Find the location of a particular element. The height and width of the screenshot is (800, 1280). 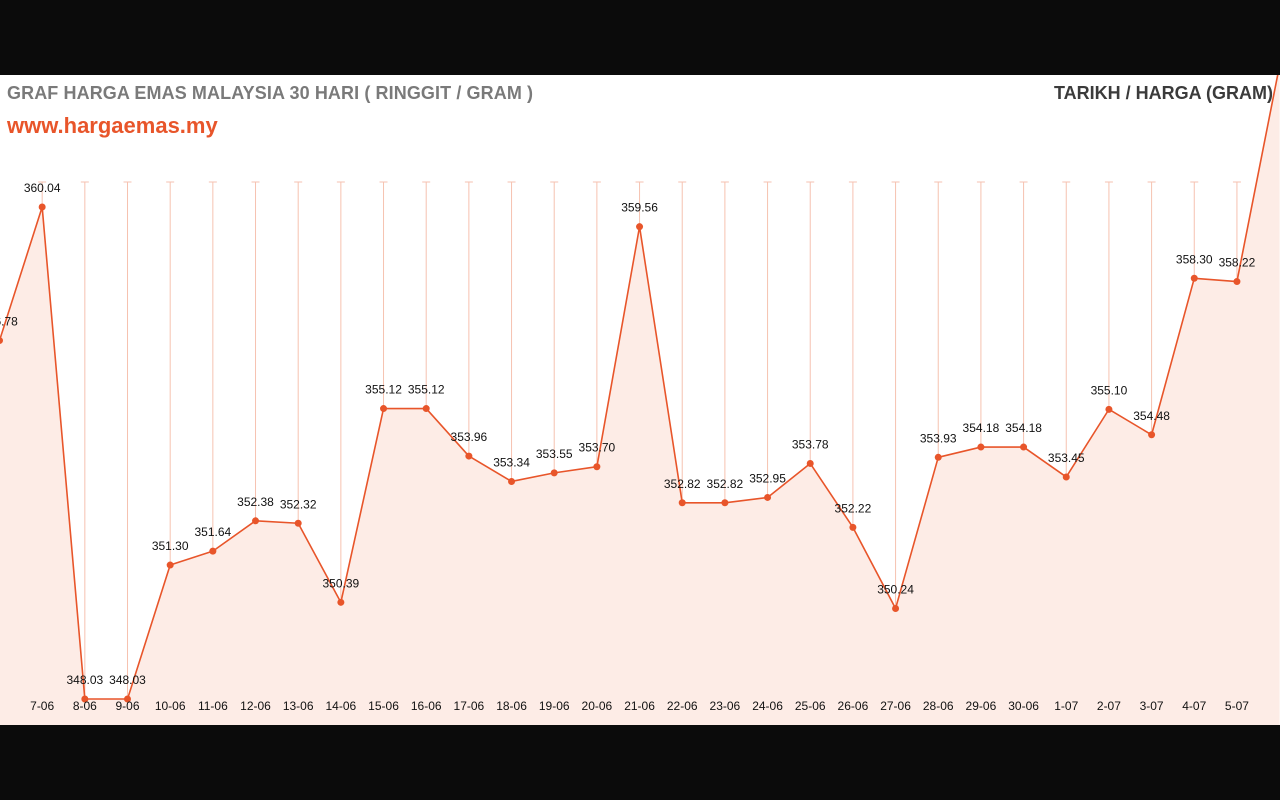

value-label-6: 352.38 is located at coordinates (255, 502).